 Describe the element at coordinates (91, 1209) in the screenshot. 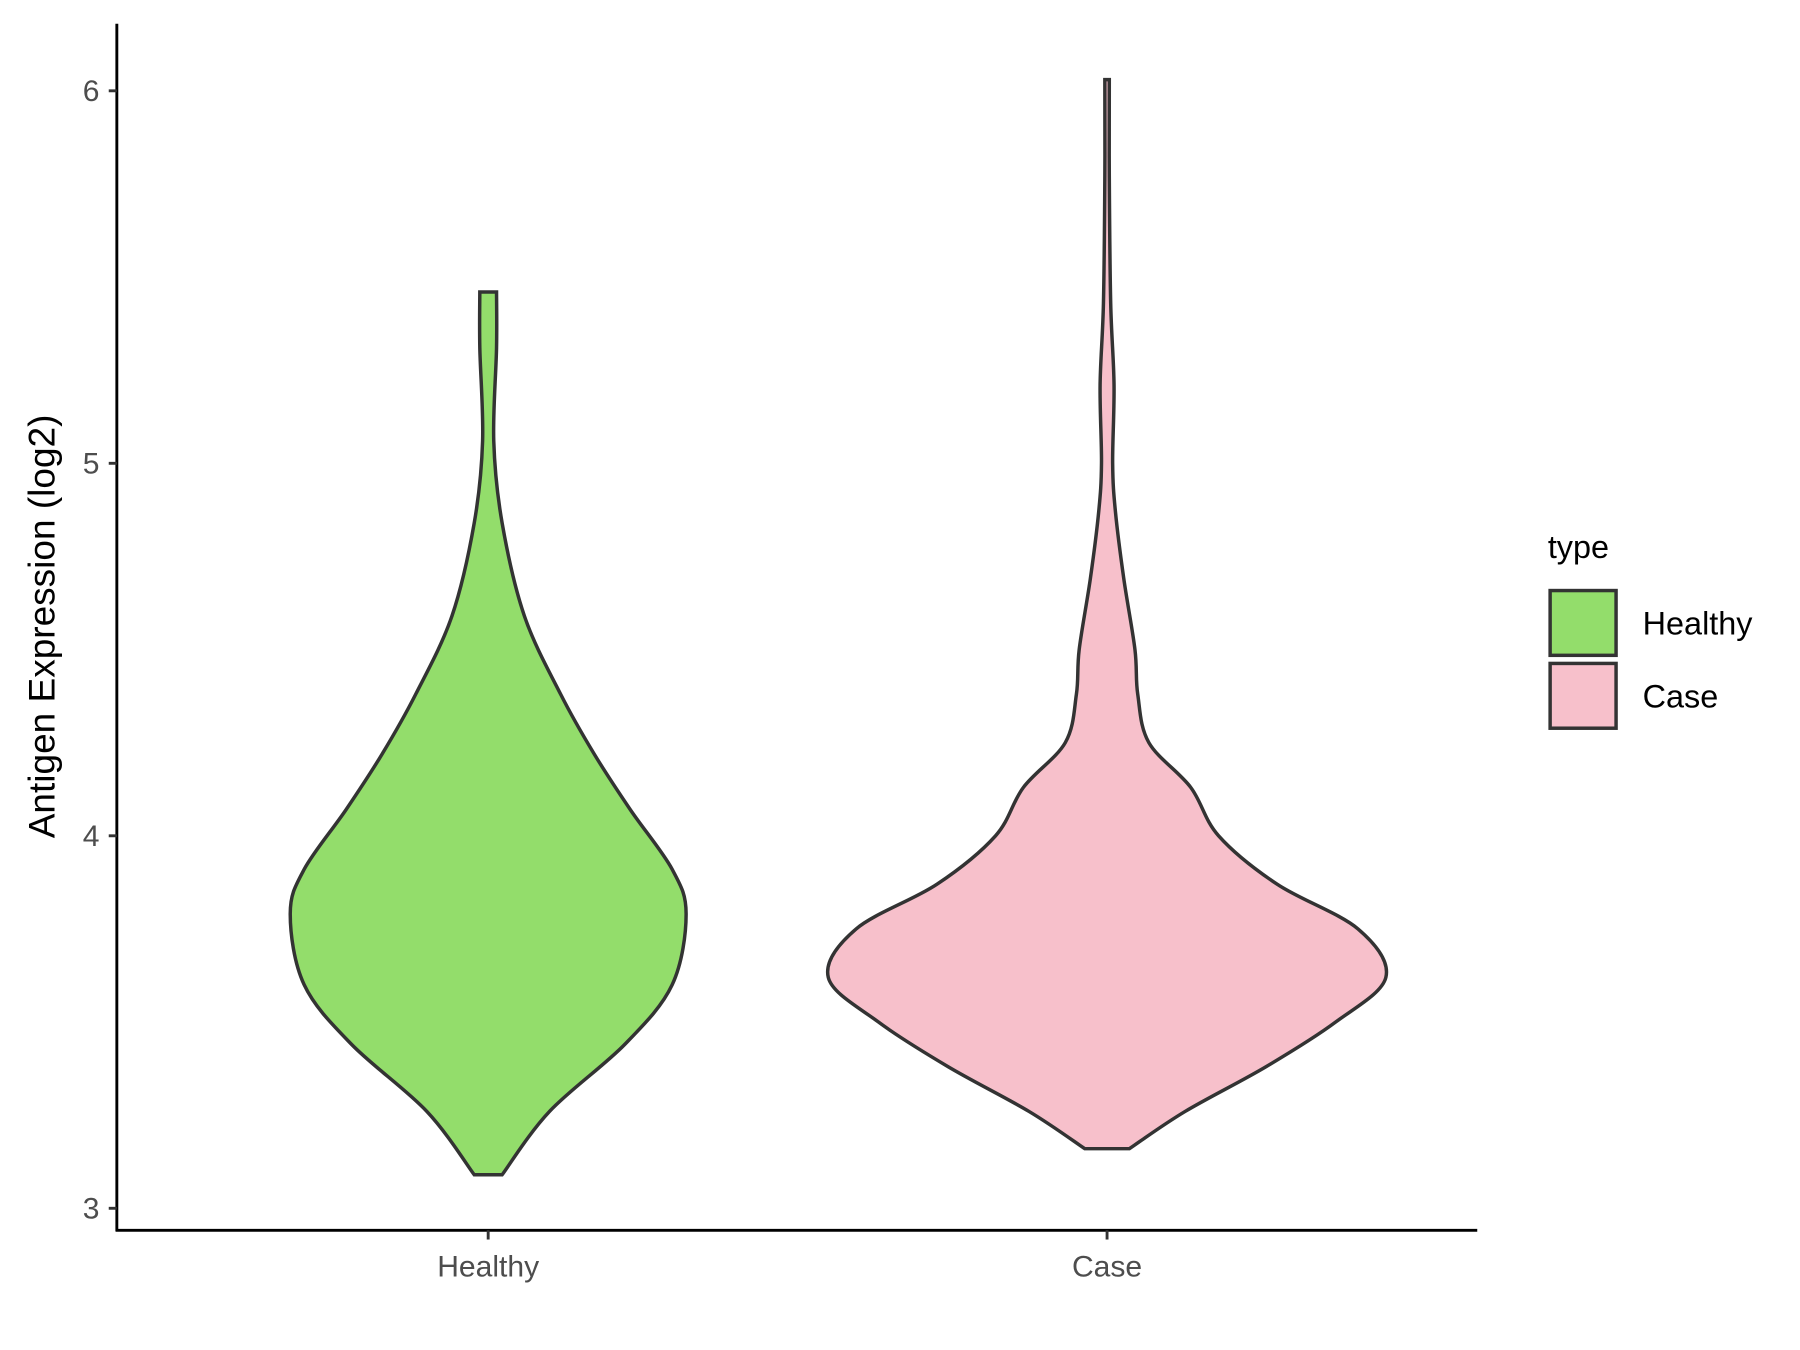

I see `y-tick-label: 3` at that location.